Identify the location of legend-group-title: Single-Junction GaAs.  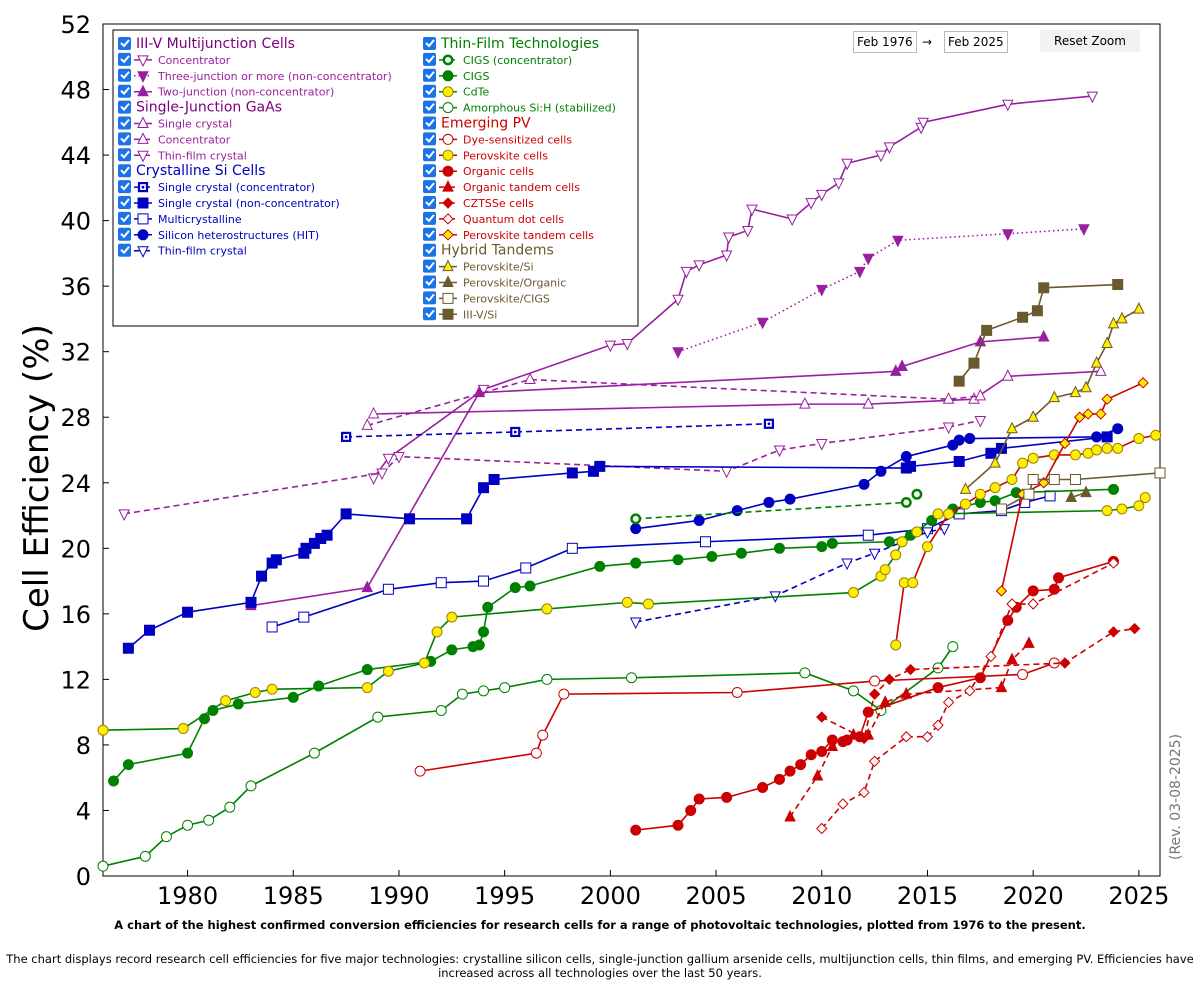
(209, 108).